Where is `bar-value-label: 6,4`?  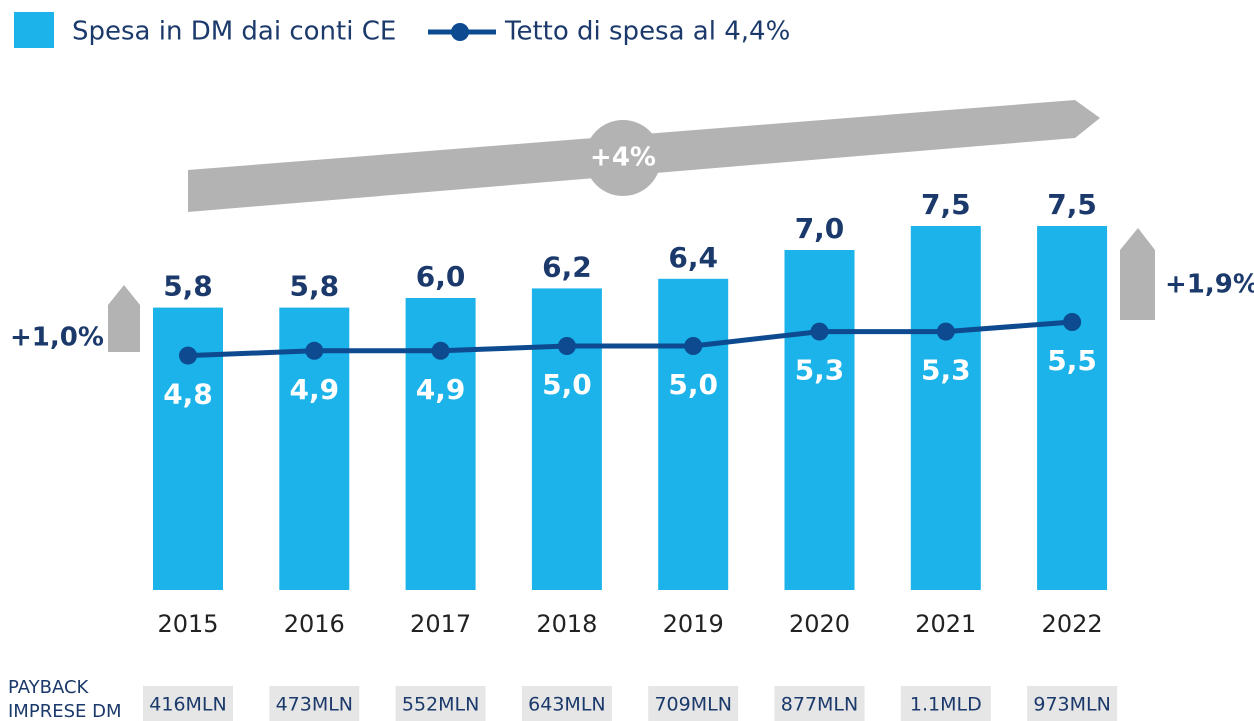
bar-value-label: 6,4 is located at coordinates (693, 257).